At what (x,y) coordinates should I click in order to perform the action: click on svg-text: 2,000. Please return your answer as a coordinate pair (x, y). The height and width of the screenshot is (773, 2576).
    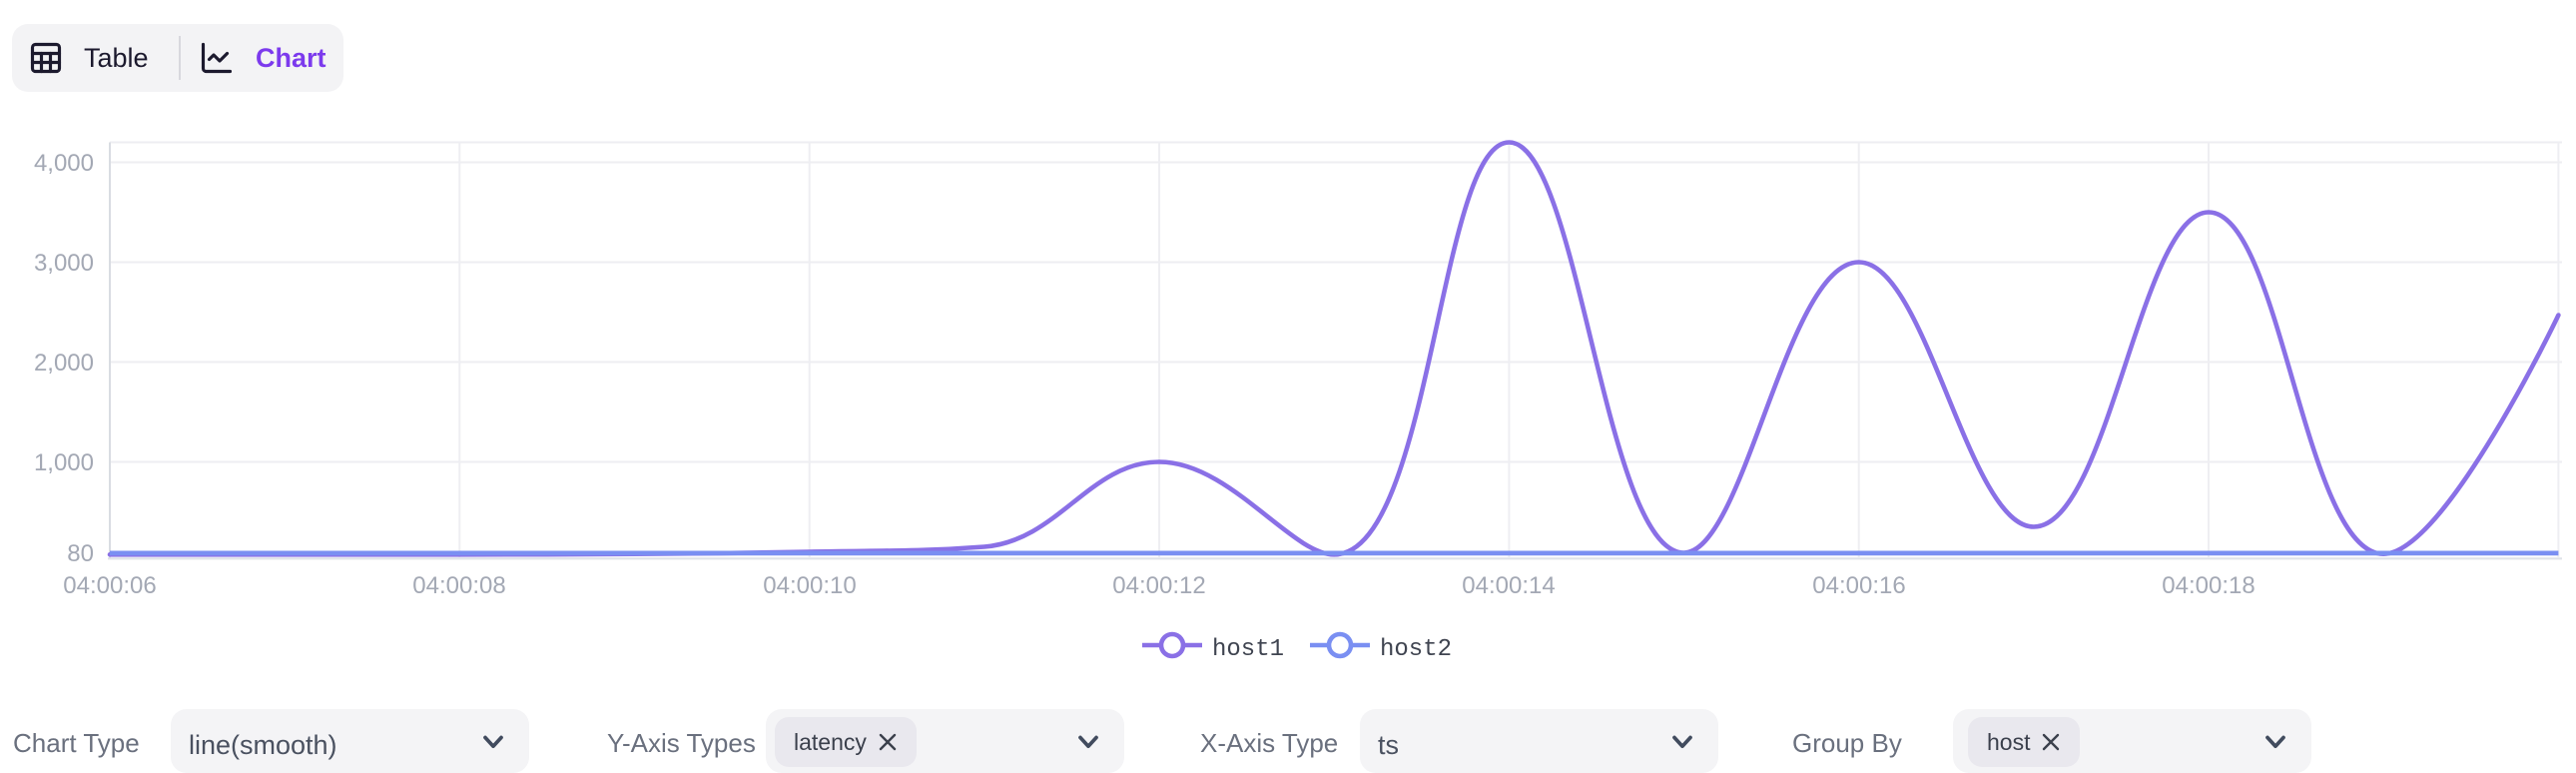
    Looking at the image, I should click on (64, 363).